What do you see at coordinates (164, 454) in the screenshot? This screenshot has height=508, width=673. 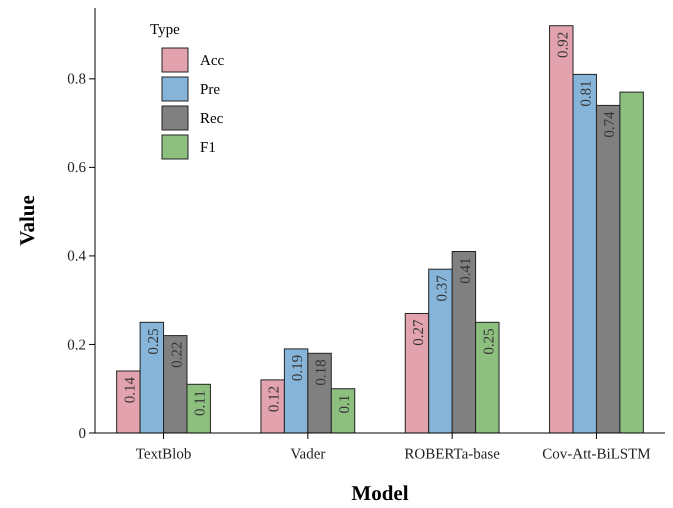 I see `x-tick-label: TextBlob` at bounding box center [164, 454].